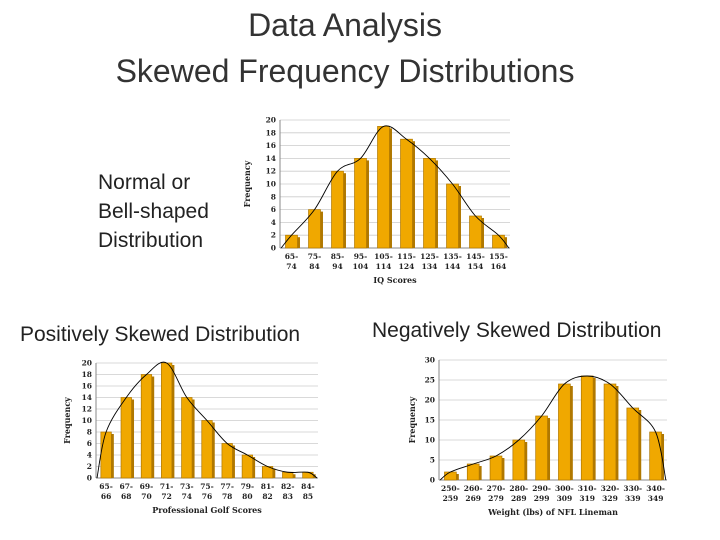  What do you see at coordinates (632, 488) in the screenshot?
I see `x-tick-label: 330-` at bounding box center [632, 488].